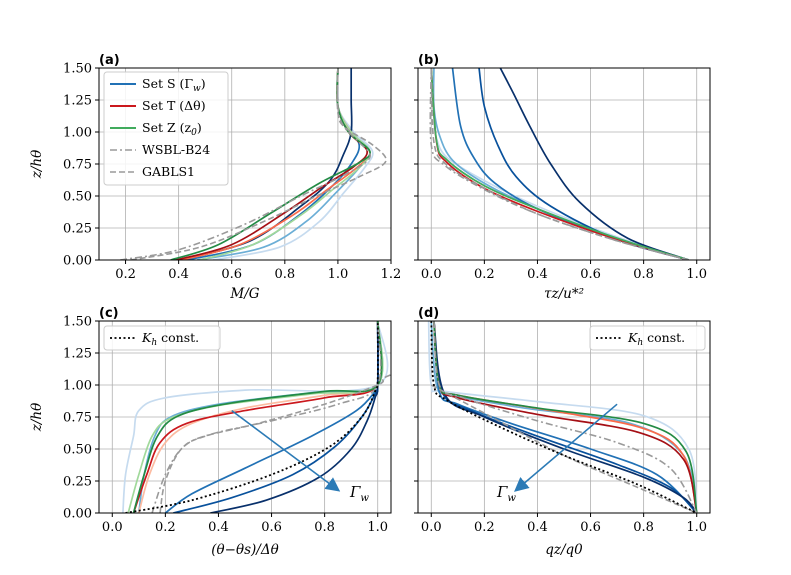  I want to click on legend-box-c, so click(162, 338).